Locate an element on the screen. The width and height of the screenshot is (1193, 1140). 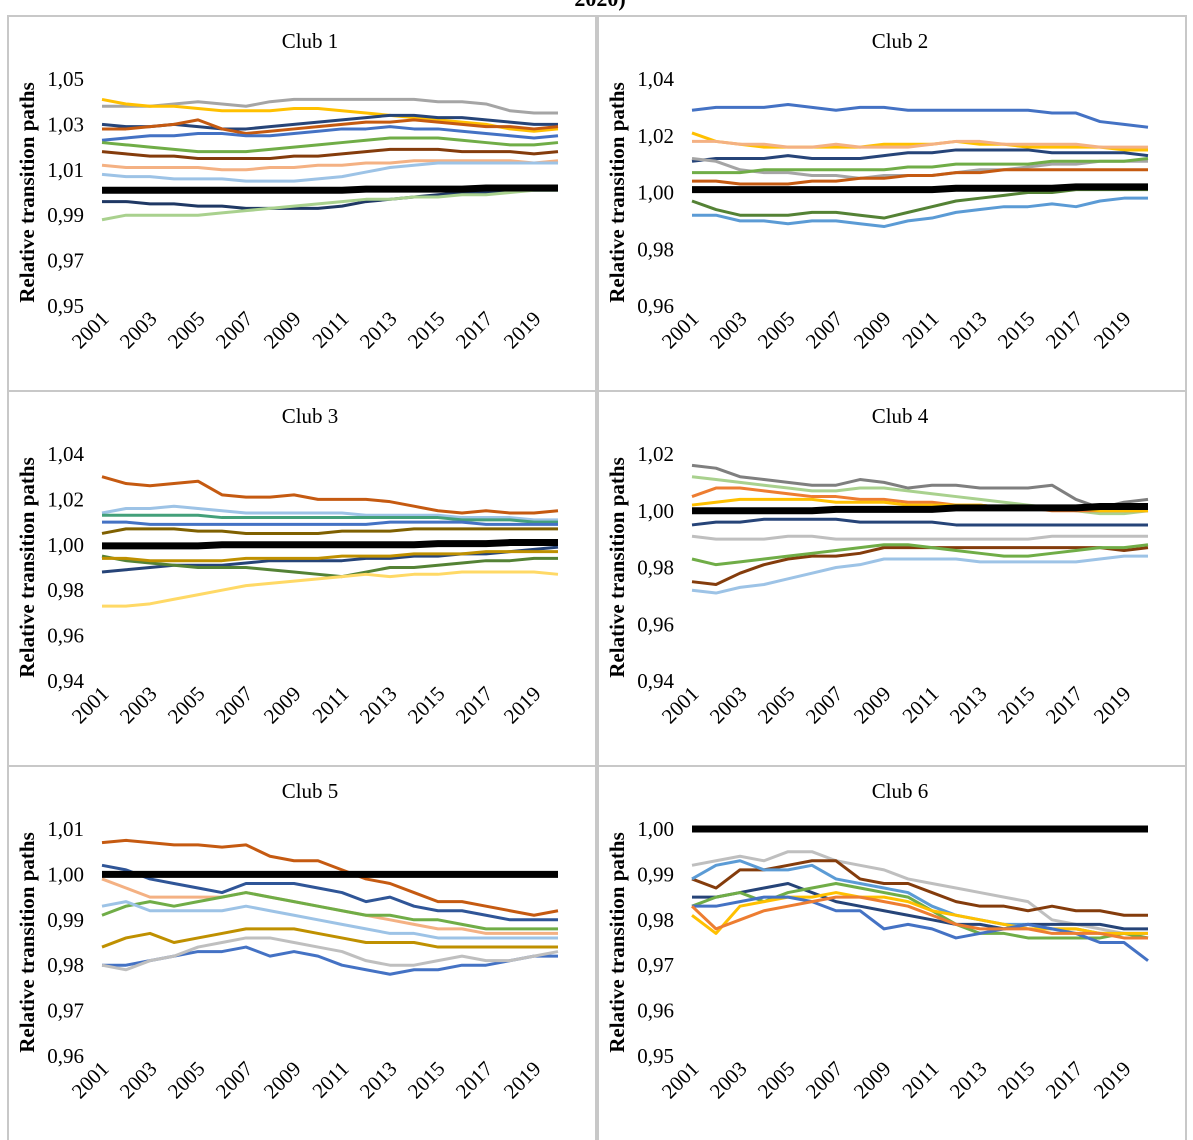
page-title: 2020) is located at coordinates (599, 5).